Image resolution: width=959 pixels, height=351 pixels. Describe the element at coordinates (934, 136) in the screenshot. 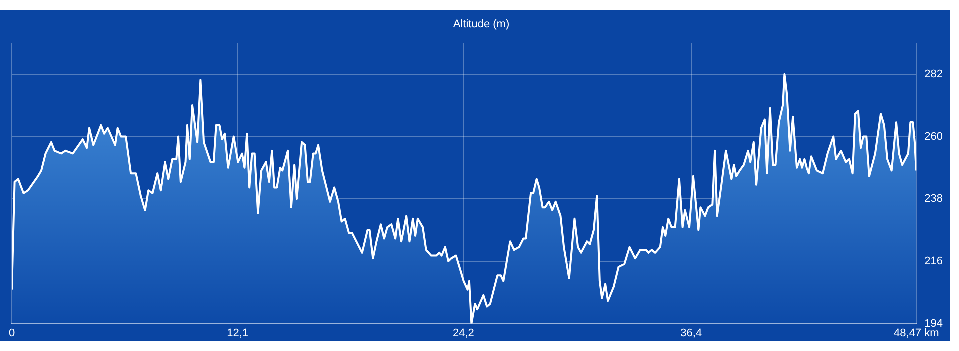

I see `y-tick-label: 260` at that location.